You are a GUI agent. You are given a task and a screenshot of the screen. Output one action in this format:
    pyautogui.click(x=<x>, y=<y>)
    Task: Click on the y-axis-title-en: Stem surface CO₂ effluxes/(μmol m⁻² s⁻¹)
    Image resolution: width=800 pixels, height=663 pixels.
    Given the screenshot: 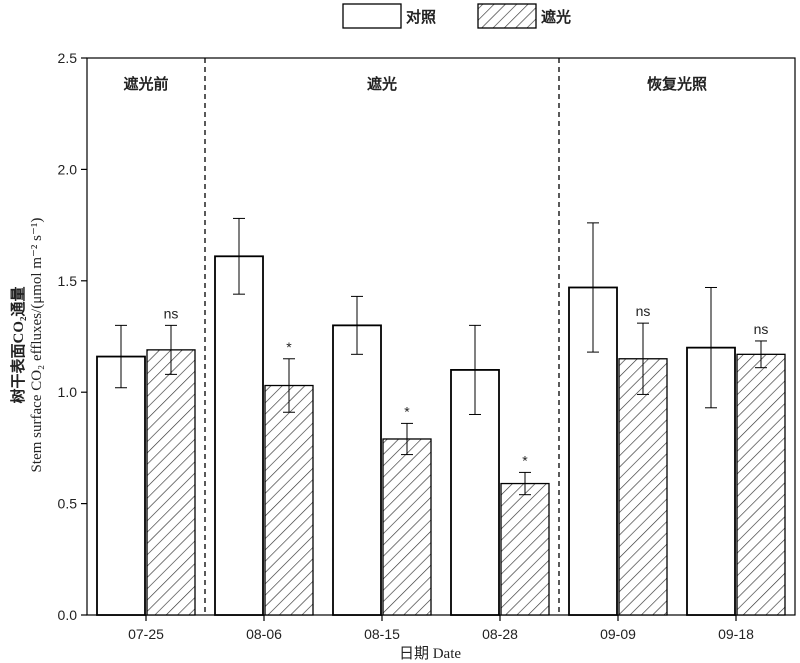 What is the action you would take?
    pyautogui.click(x=37, y=345)
    